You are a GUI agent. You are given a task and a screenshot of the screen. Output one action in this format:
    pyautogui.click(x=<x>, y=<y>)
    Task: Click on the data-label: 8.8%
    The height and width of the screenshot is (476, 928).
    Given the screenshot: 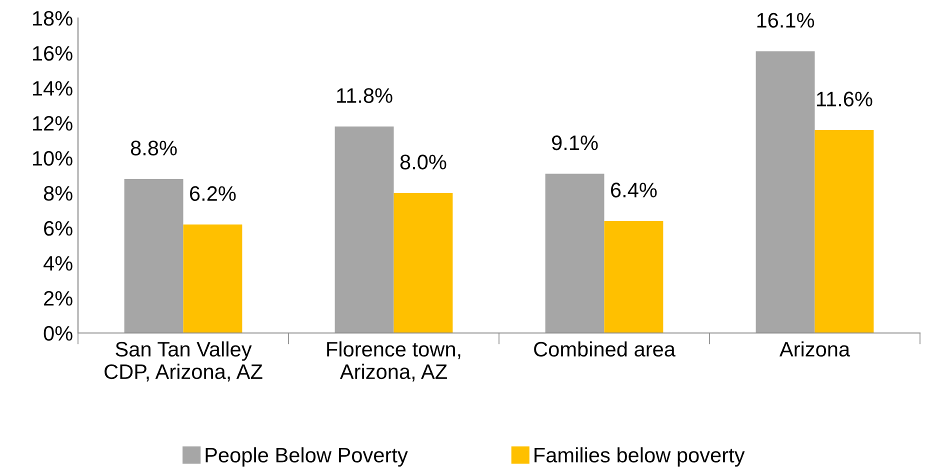 What is the action you would take?
    pyautogui.click(x=153, y=148)
    